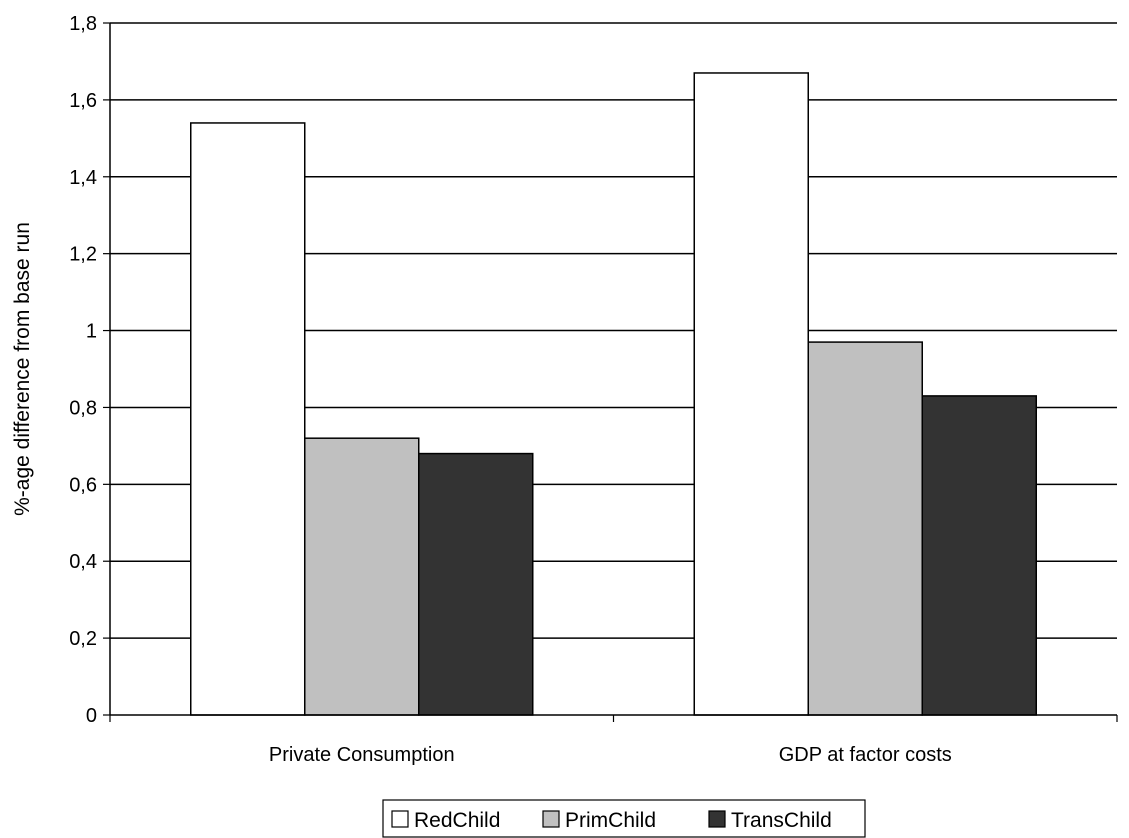  What do you see at coordinates (22, 369) in the screenshot?
I see `y-axis-title: %-age difference from base run` at bounding box center [22, 369].